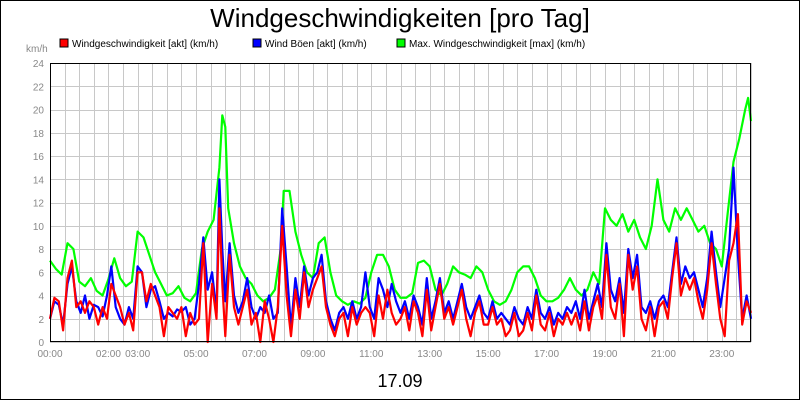 The height and width of the screenshot is (400, 800). Describe the element at coordinates (196, 354) in the screenshot. I see `x-tick-label: 05:00` at that location.